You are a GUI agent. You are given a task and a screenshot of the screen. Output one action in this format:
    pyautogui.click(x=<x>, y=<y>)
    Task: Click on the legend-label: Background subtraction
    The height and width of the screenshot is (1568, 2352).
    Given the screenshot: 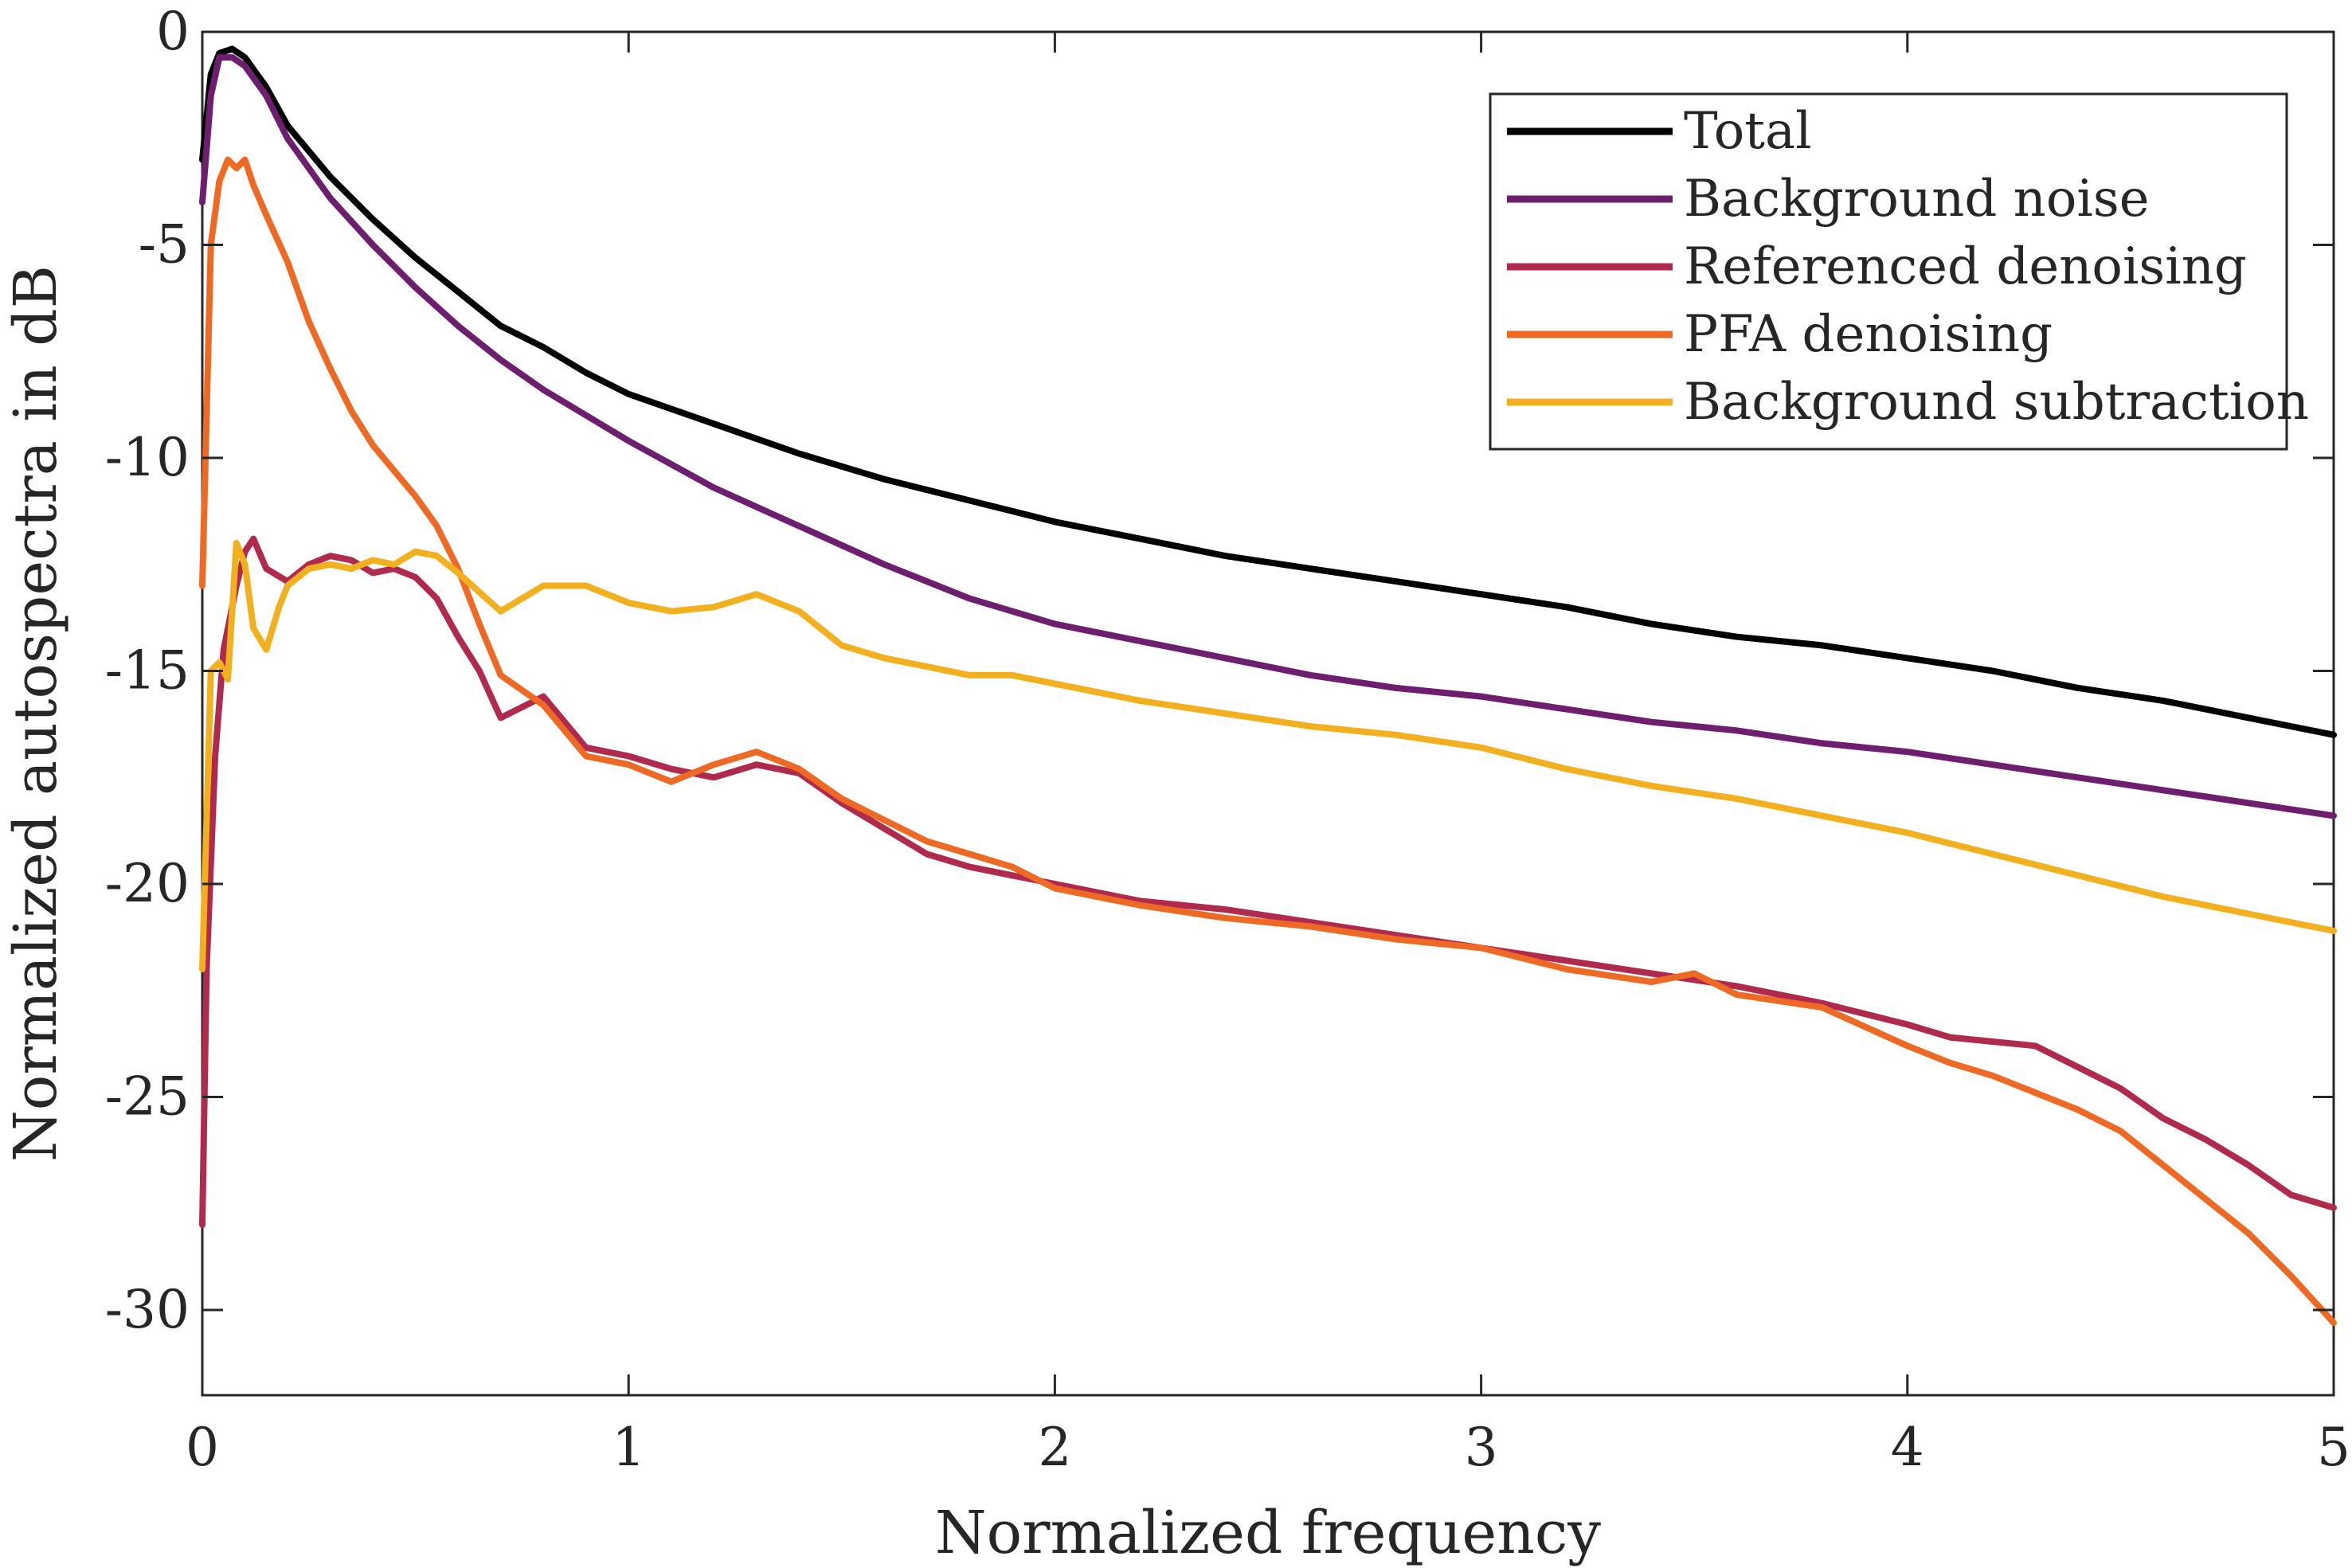 What is the action you would take?
    pyautogui.click(x=1997, y=402)
    